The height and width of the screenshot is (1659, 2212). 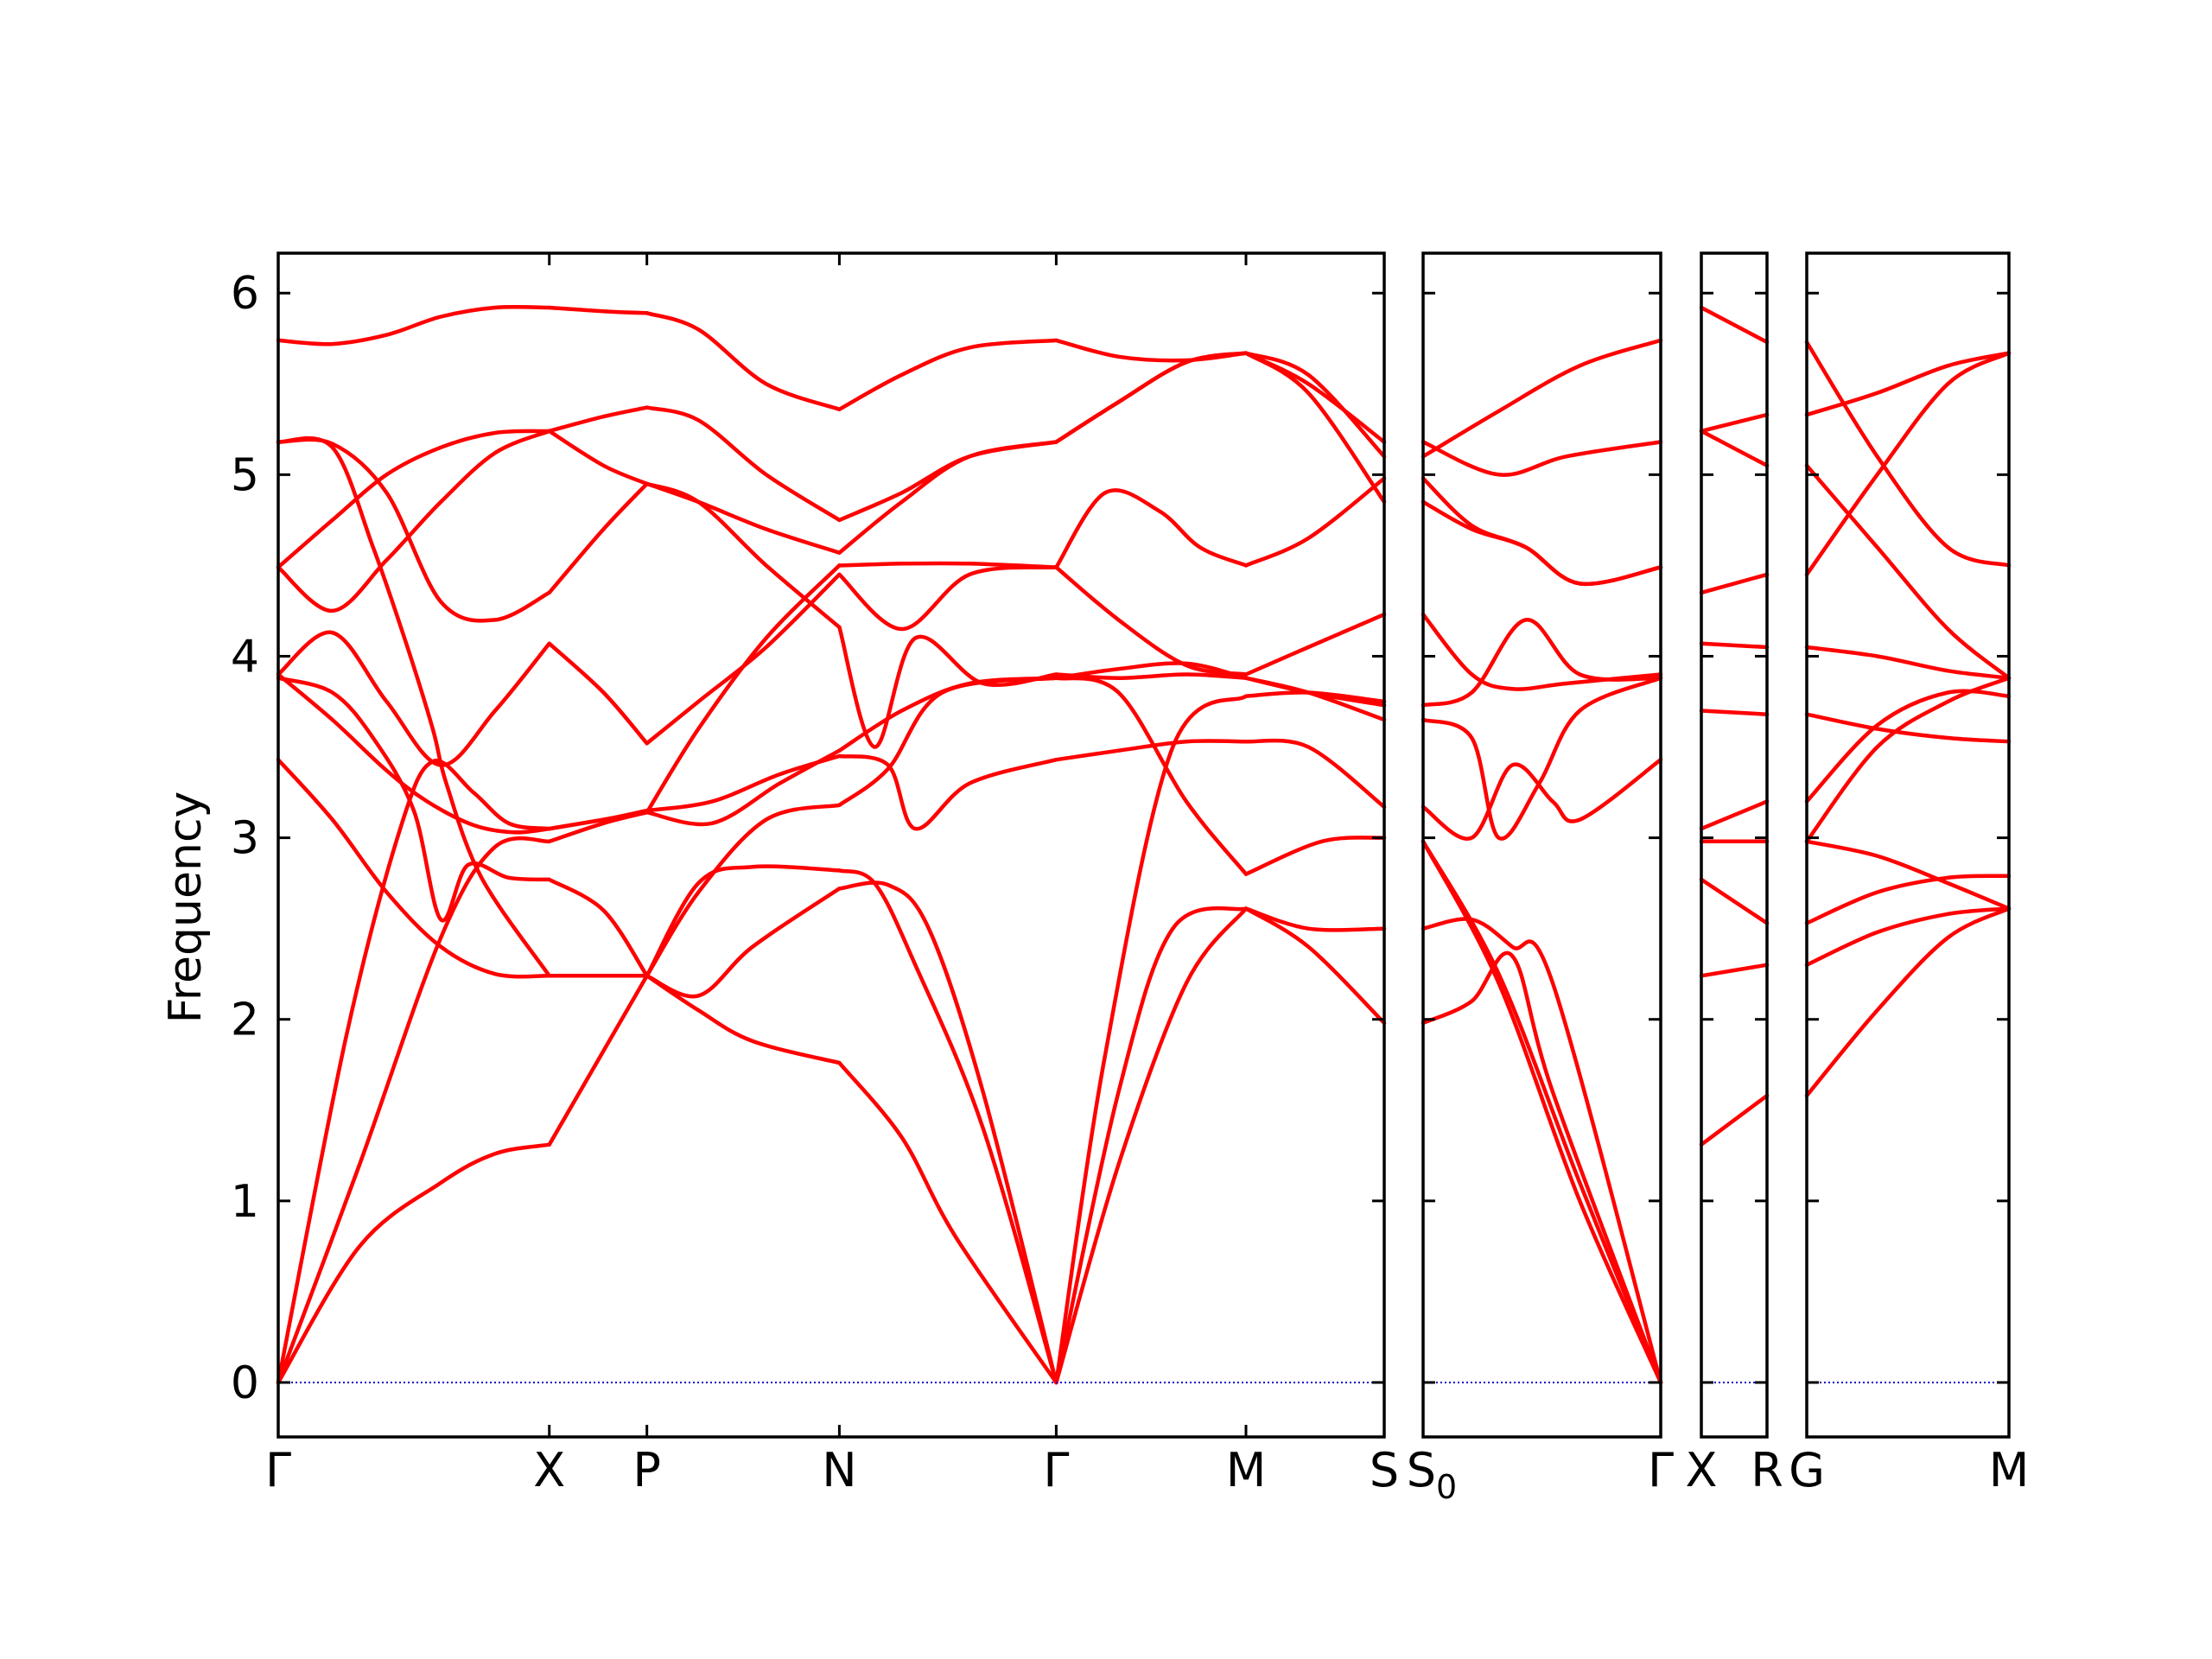 I want to click on band-line-seg5-b6, so click(x=1315, y=644).